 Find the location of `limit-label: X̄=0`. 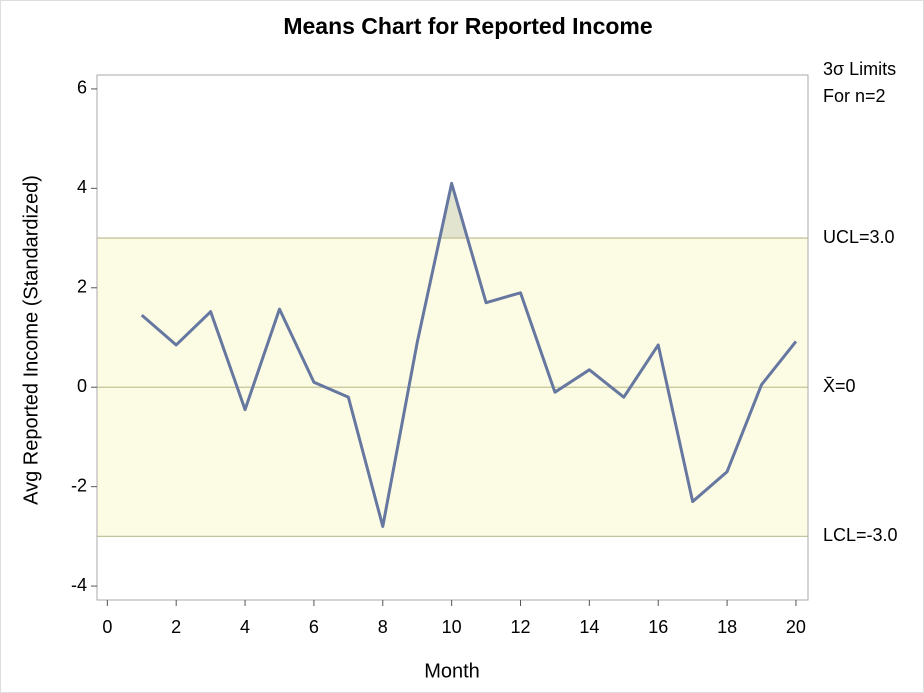

limit-label: X̄=0 is located at coordinates (839, 386).